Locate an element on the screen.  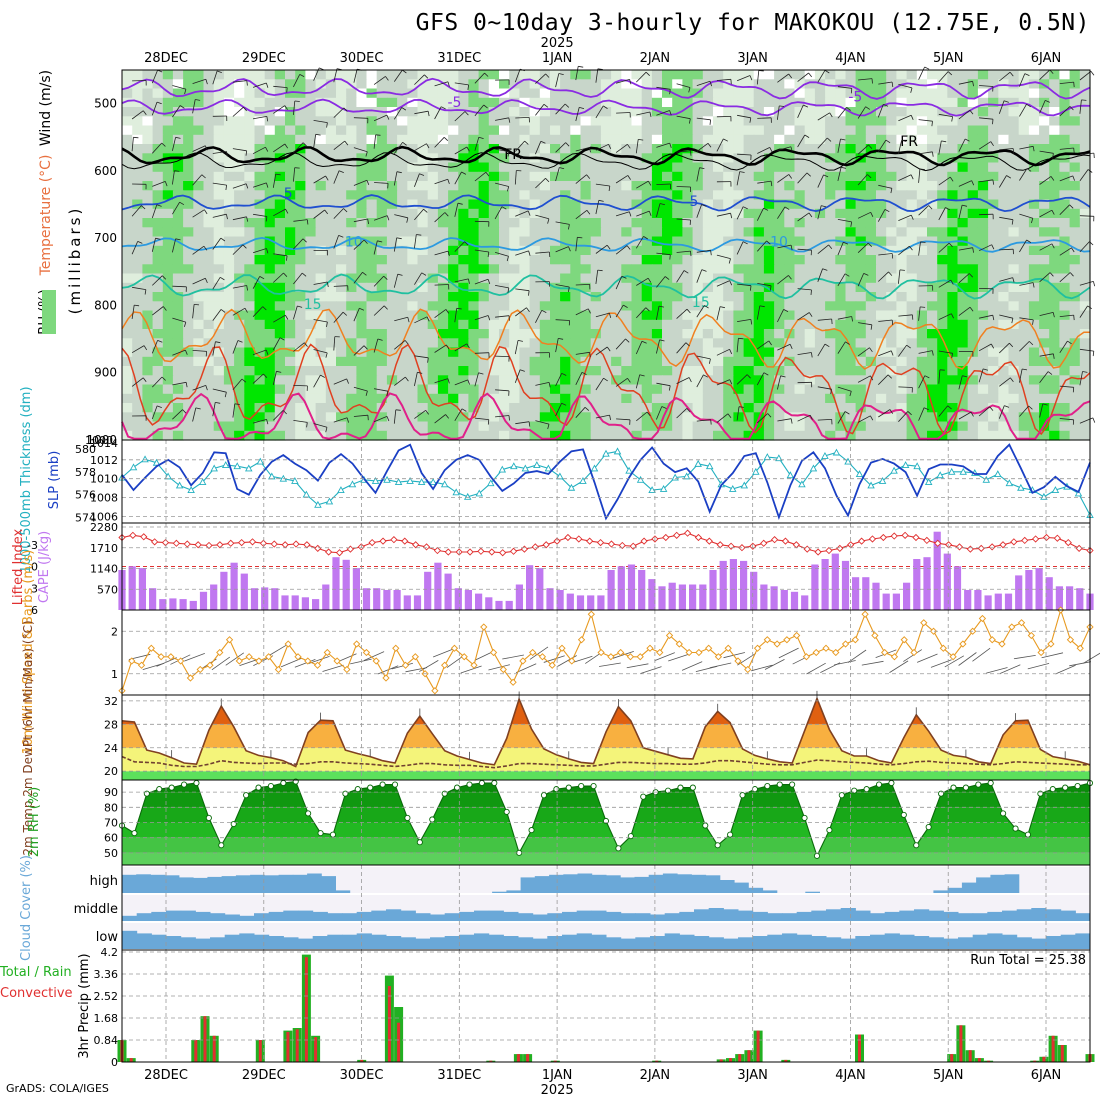
date-label-top: 2JAN is located at coordinates (655, 58).